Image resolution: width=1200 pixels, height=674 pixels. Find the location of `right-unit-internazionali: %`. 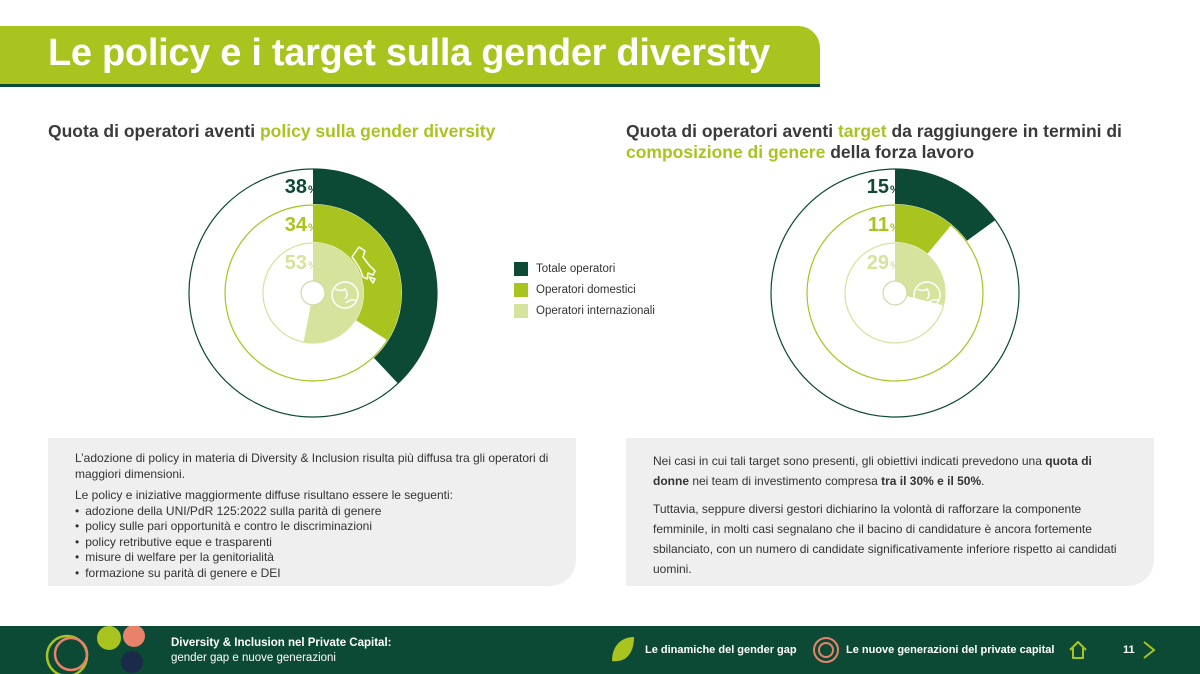

right-unit-internazionali: % is located at coordinates (895, 266).